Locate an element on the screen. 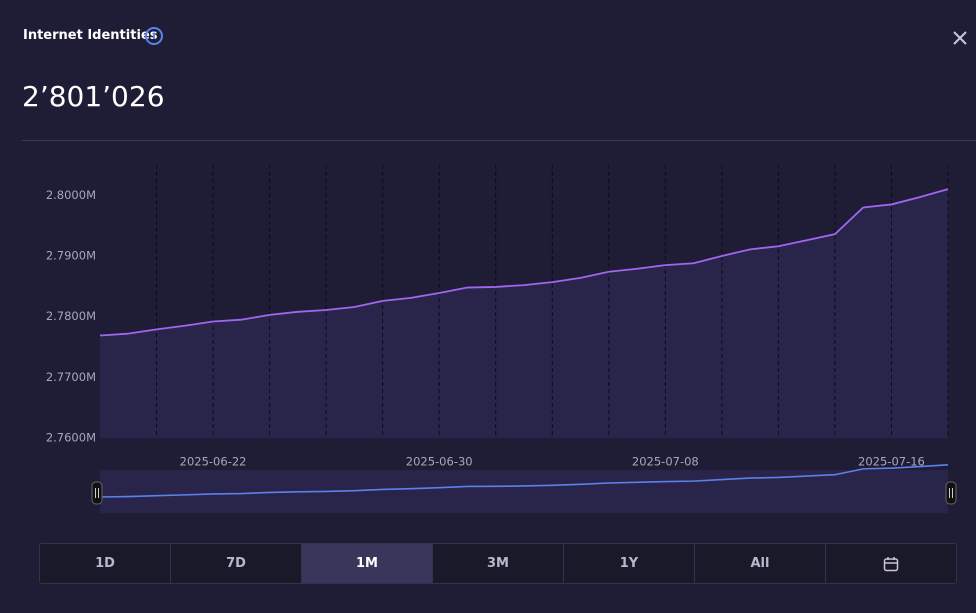 The width and height of the screenshot is (976, 613). y-tick-label: 2.8000M is located at coordinates (71, 195).